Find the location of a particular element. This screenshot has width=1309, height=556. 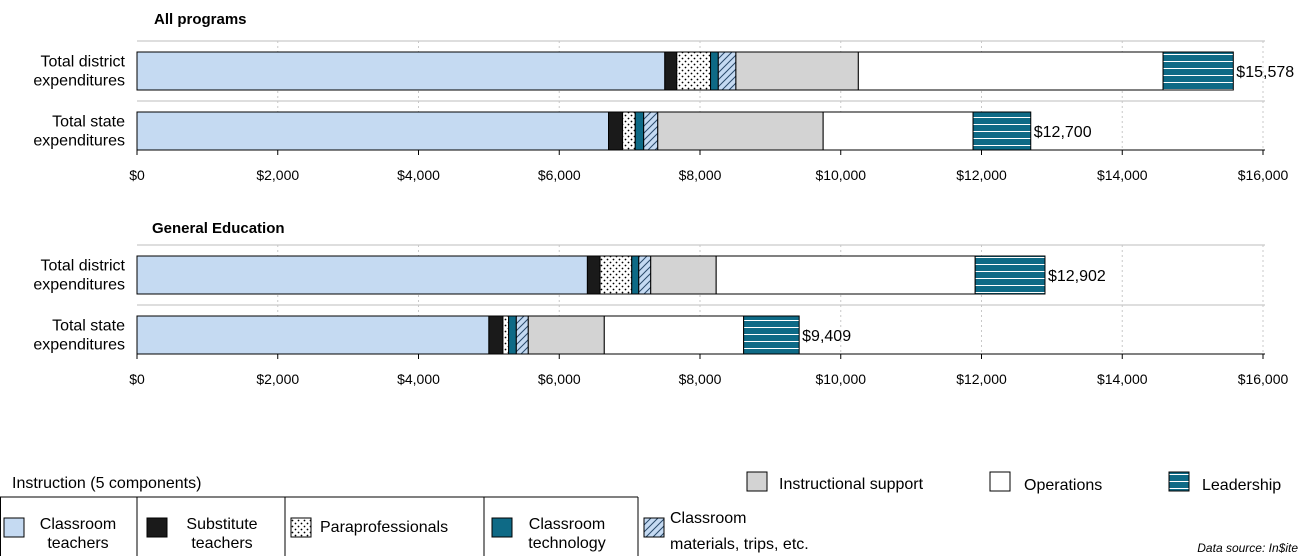

legend-label: Leadership is located at coordinates (1241, 485).